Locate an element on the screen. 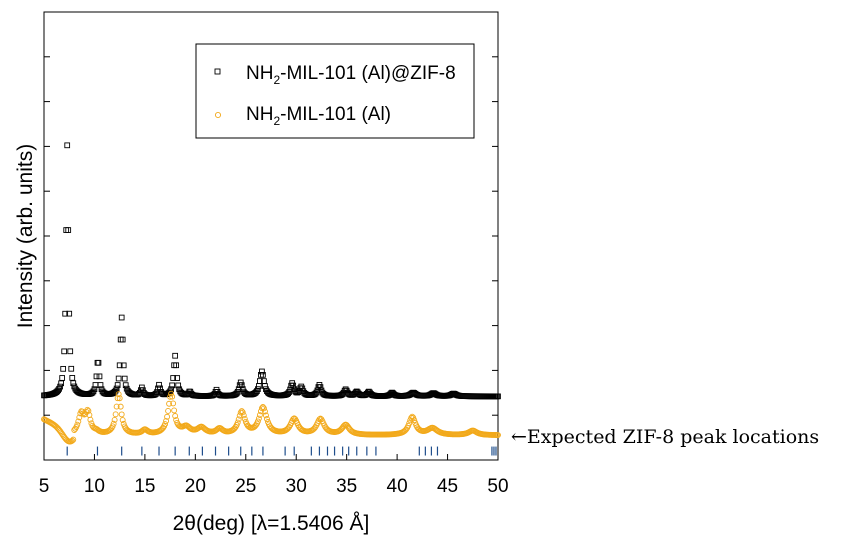 Image resolution: width=841 pixels, height=535 pixels. legend-entry-mil101: NH2-MIL-101 (Al) is located at coordinates (318, 116).